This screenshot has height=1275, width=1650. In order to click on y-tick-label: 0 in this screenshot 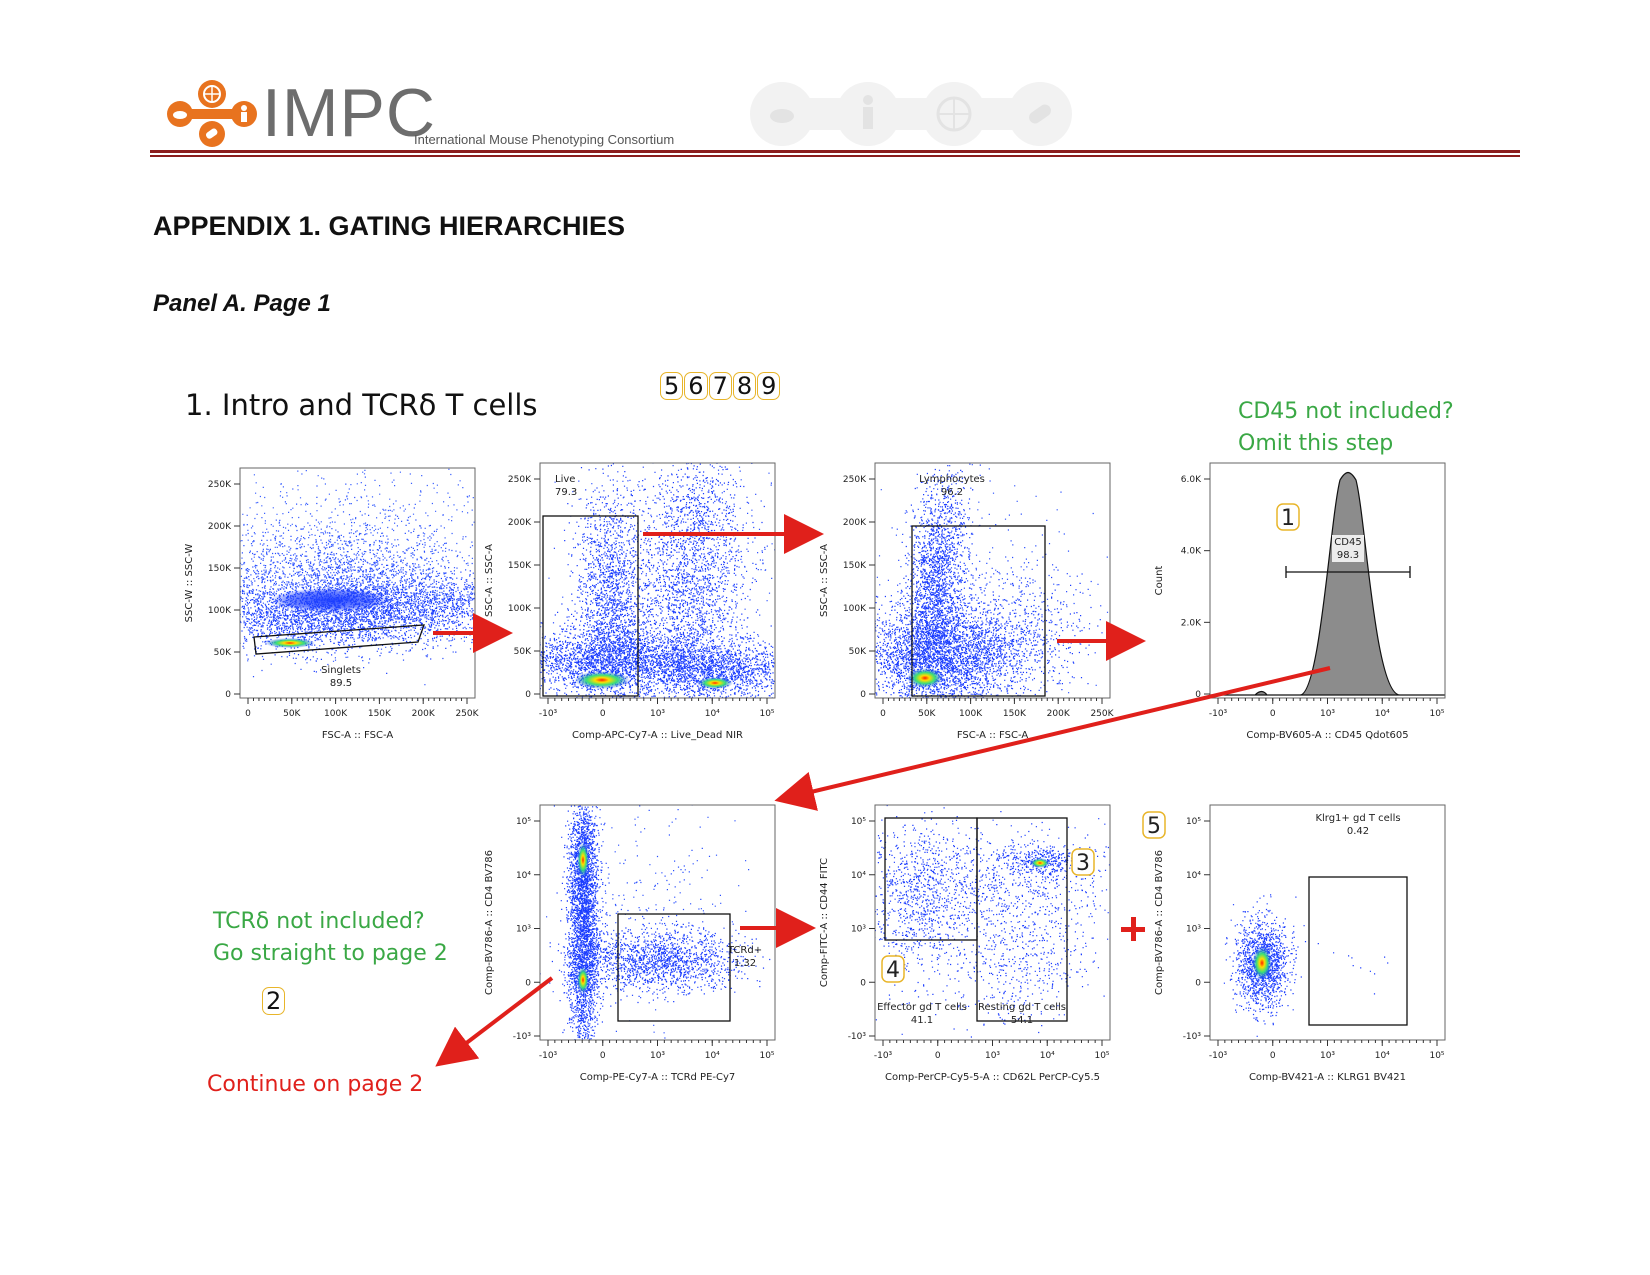, I will do `click(528, 695)`.